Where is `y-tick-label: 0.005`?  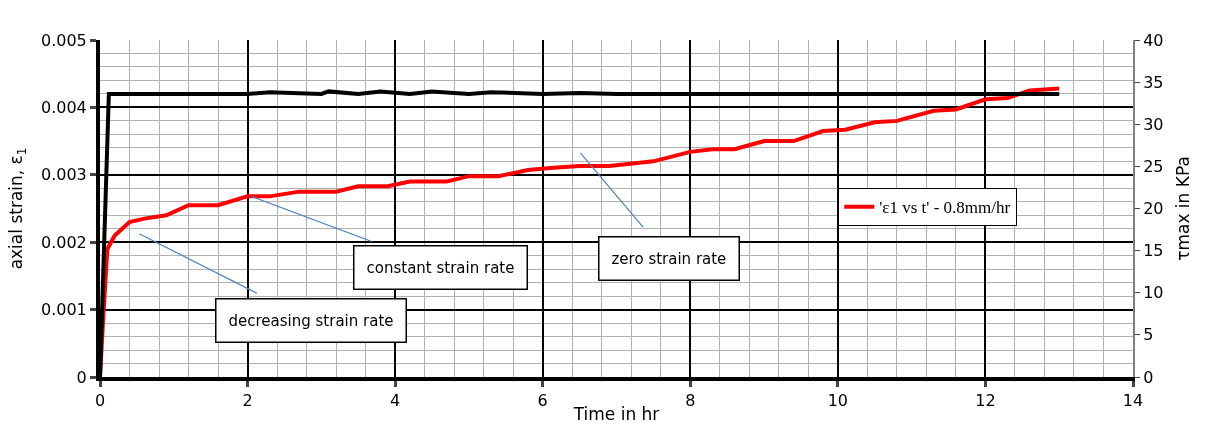
y-tick-label: 0.005 is located at coordinates (63, 40).